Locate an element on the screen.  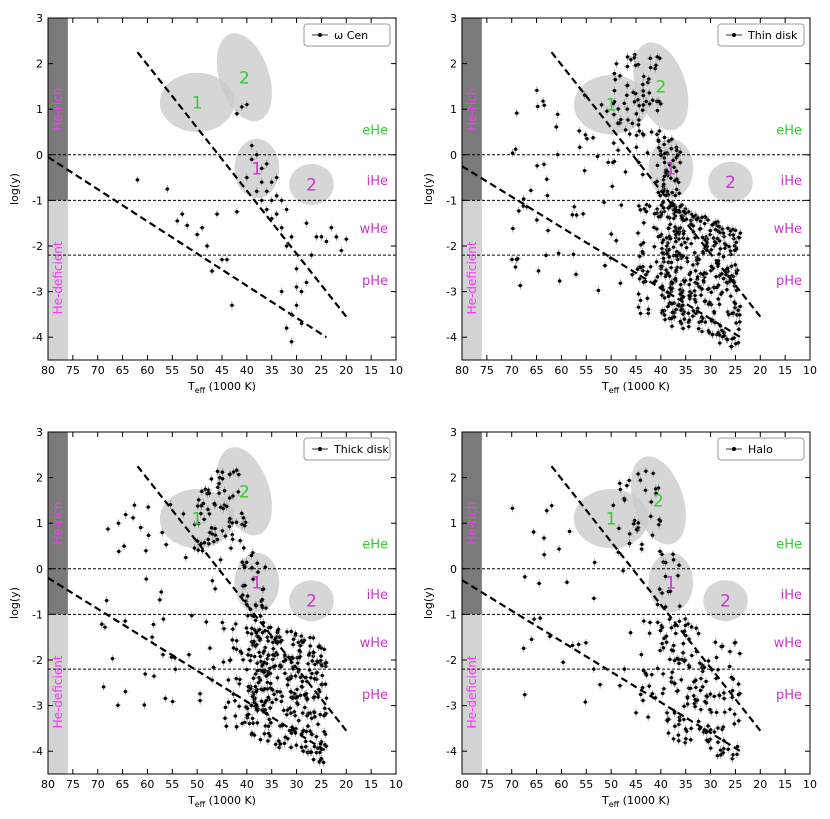
he-rich-label: He-rich is located at coordinates (472, 109).